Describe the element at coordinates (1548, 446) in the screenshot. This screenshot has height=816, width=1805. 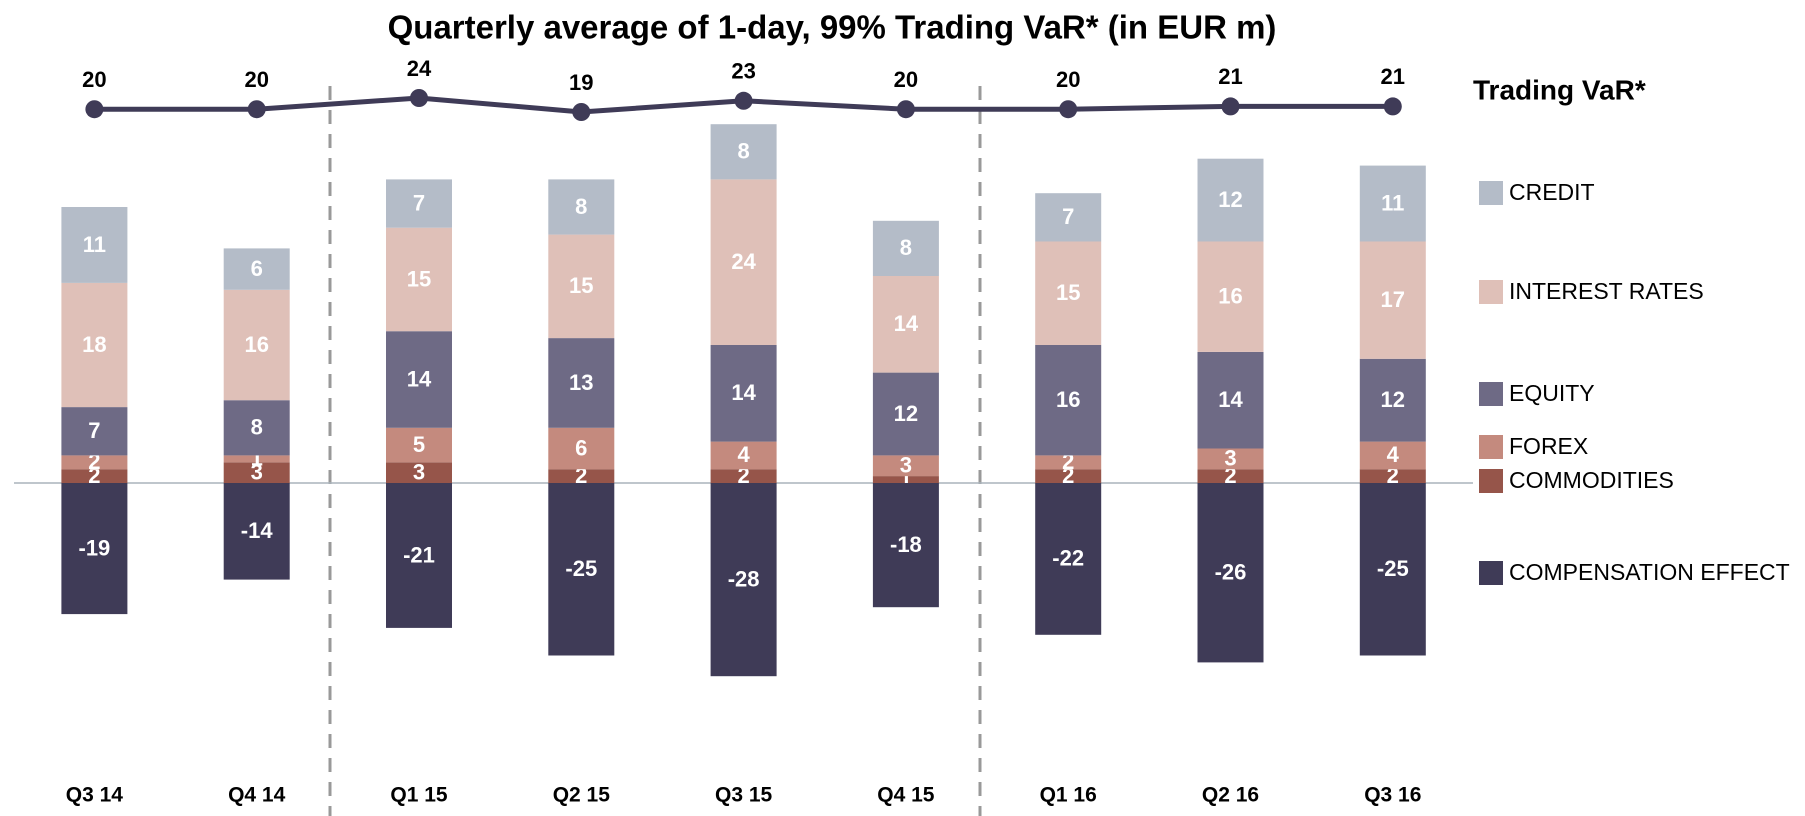
I see `legend-label: FOREX` at that location.